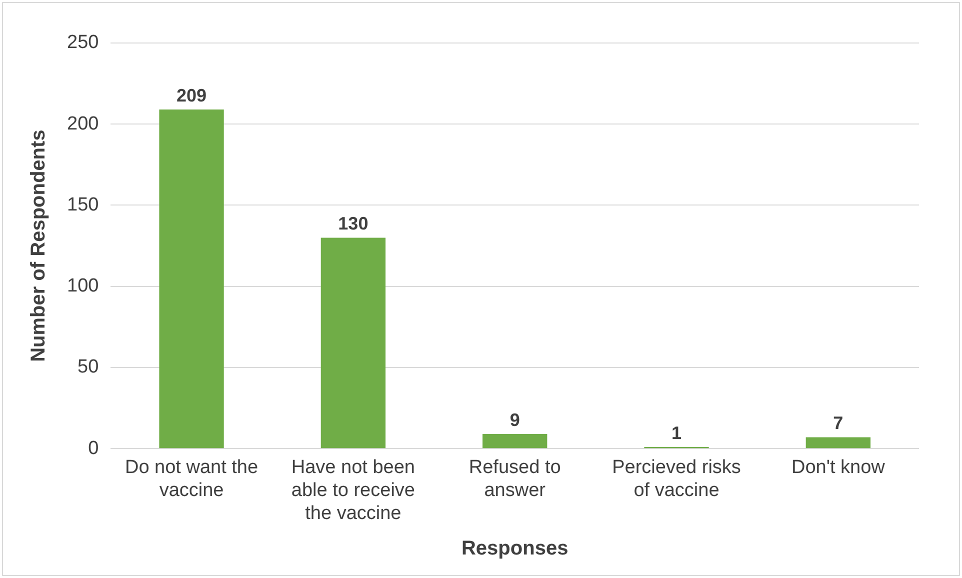  What do you see at coordinates (676, 479) in the screenshot?
I see `x-tick-label: Percieved risks of vaccine` at bounding box center [676, 479].